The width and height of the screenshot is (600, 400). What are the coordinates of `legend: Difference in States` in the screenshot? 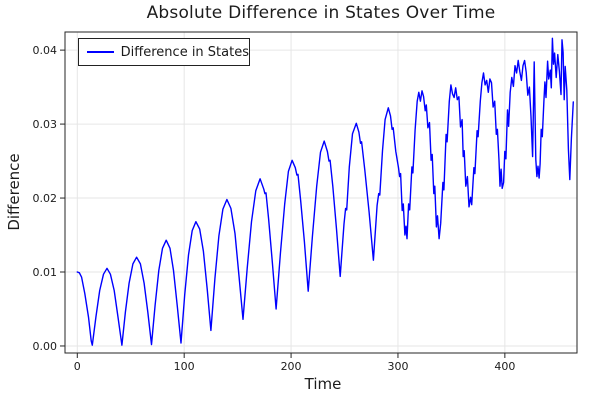 It's located at (164, 52).